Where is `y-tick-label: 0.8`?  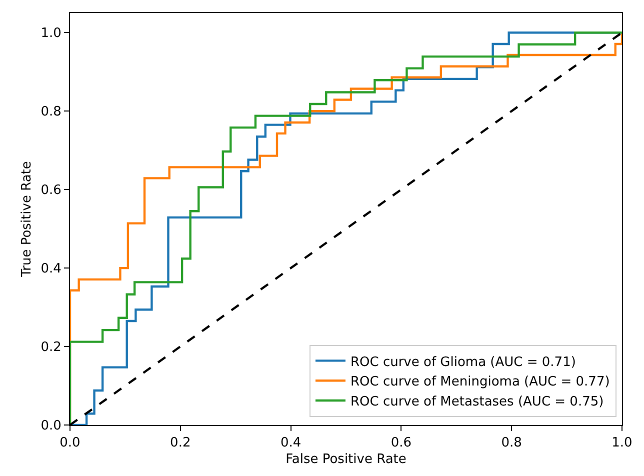
y-tick-label: 0.8 is located at coordinates (51, 112).